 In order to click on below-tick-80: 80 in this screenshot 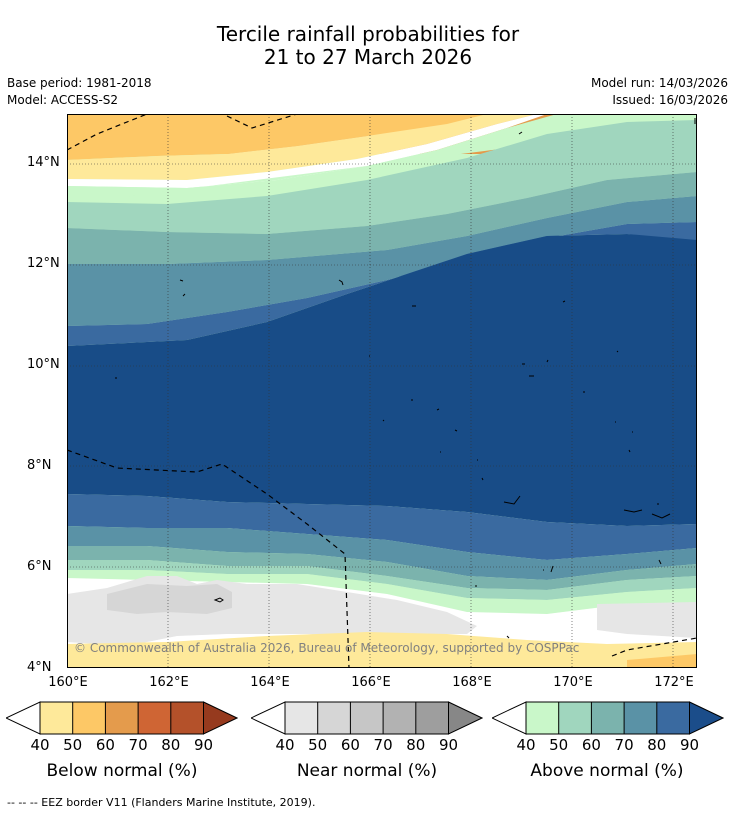, I will do `click(171, 745)`.